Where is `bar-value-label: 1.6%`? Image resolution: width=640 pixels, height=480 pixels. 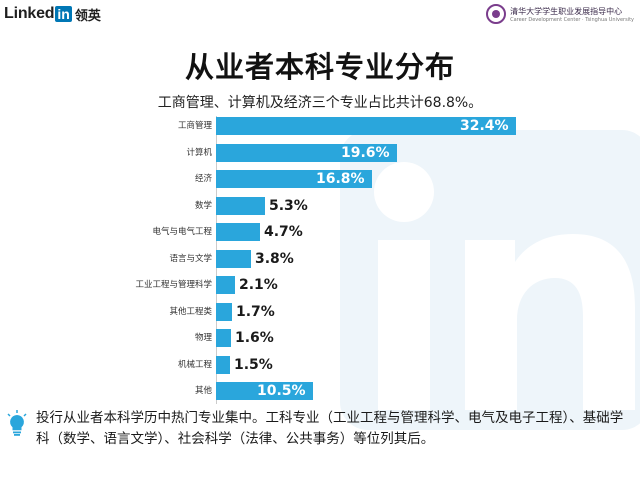
bar-value-label: 1.6% is located at coordinates (254, 338).